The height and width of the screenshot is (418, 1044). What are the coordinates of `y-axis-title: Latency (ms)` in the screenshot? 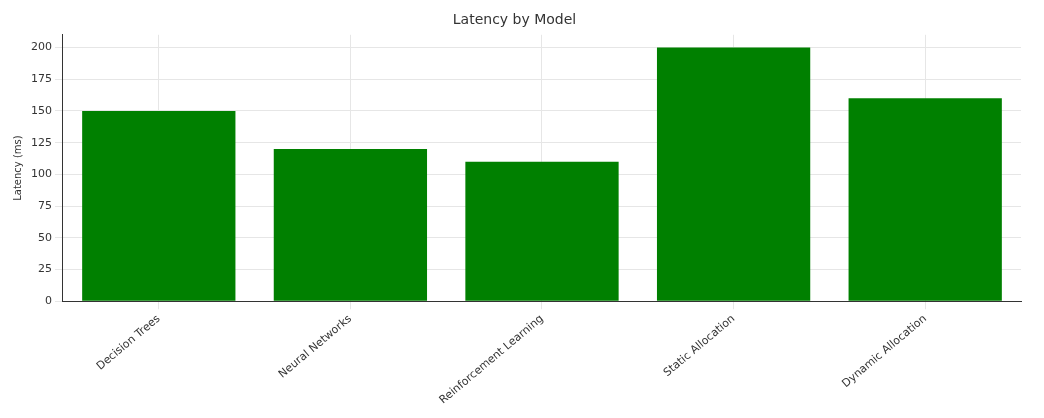 It's located at (17, 168).